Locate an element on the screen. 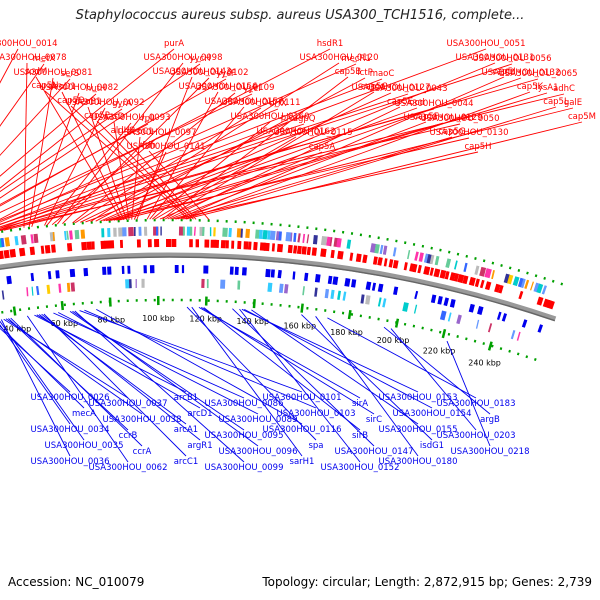  gene-label-forward: ocd is located at coordinates (416, 103).